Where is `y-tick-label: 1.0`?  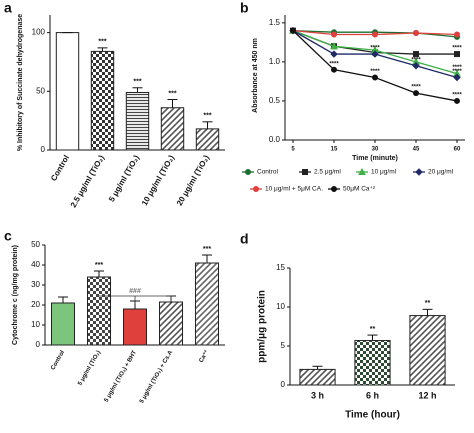 y-tick-label: 1.0 is located at coordinates (275, 61).